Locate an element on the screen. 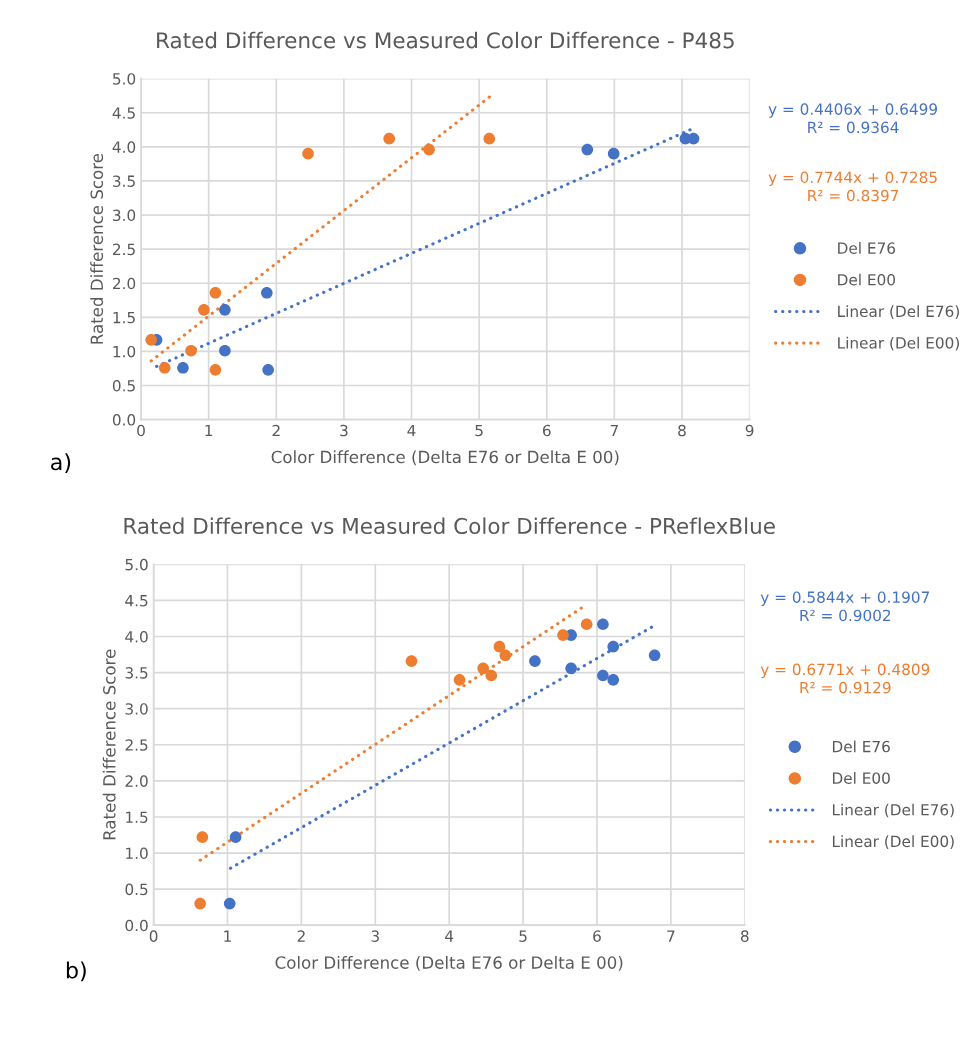  text: y = 0.4406x + 0.6499 R² = 0.9364 is located at coordinates (853, 118).